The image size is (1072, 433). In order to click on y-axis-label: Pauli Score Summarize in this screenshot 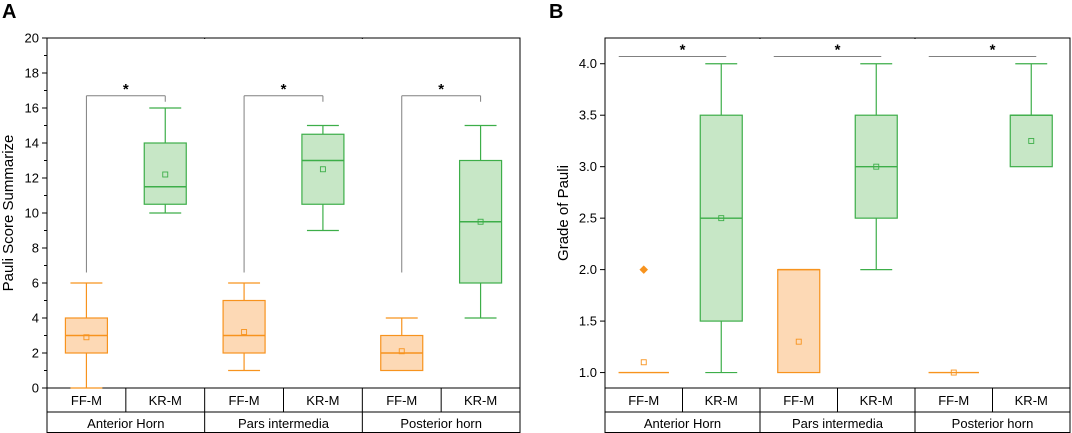, I will do `click(8, 213)`.